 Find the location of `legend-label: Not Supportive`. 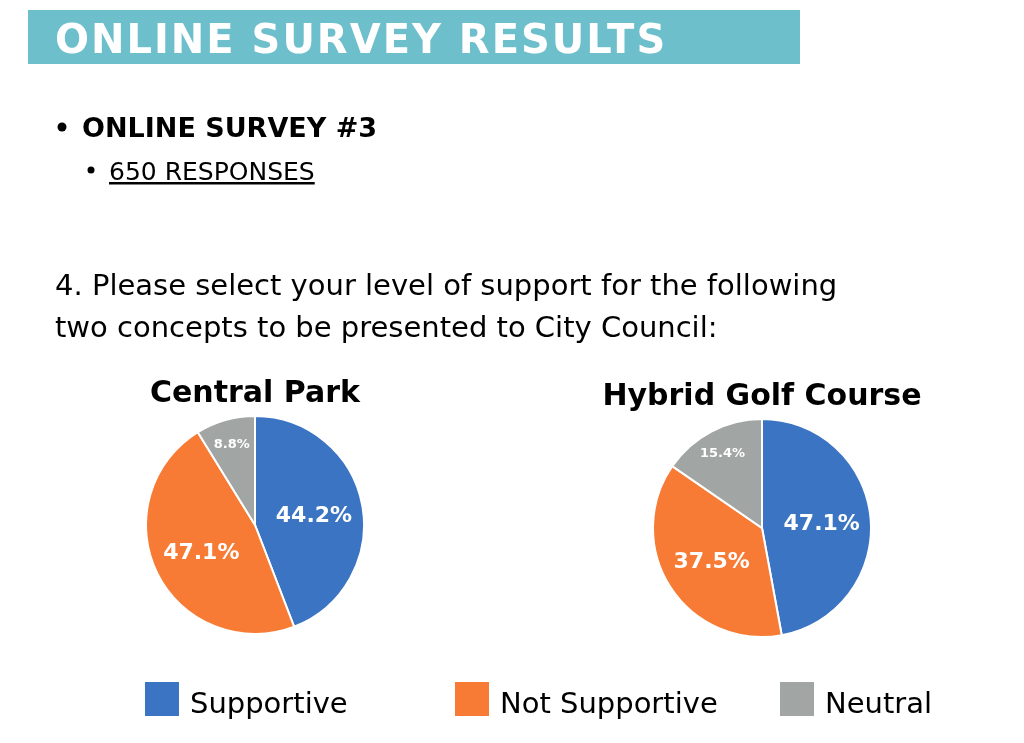

legend-label: Not Supportive is located at coordinates (609, 703).